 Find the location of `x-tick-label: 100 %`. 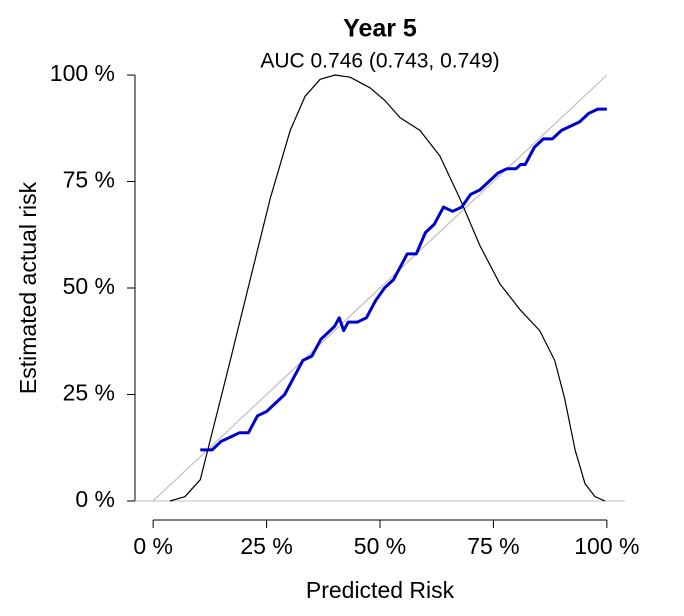

x-tick-label: 100 % is located at coordinates (606, 546).